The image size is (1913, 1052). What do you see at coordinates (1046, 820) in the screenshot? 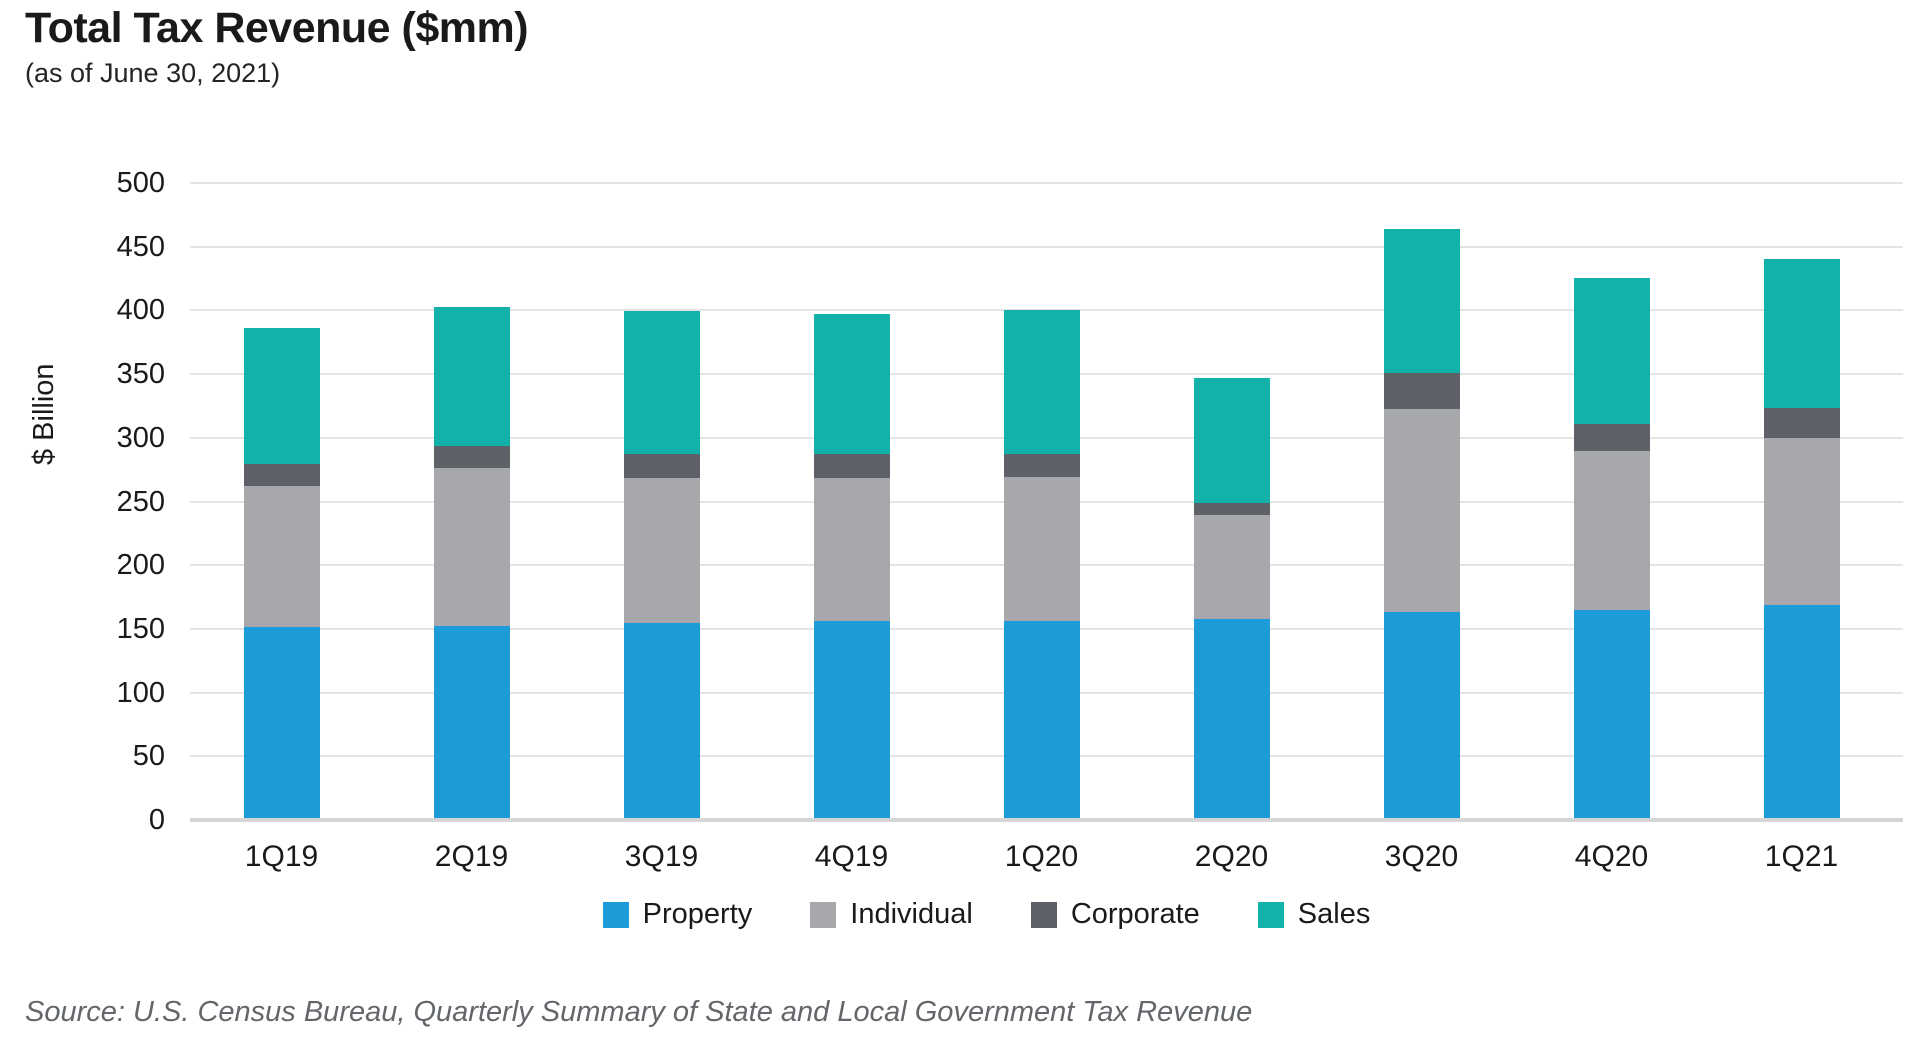
I see `x-axis-baseline` at bounding box center [1046, 820].